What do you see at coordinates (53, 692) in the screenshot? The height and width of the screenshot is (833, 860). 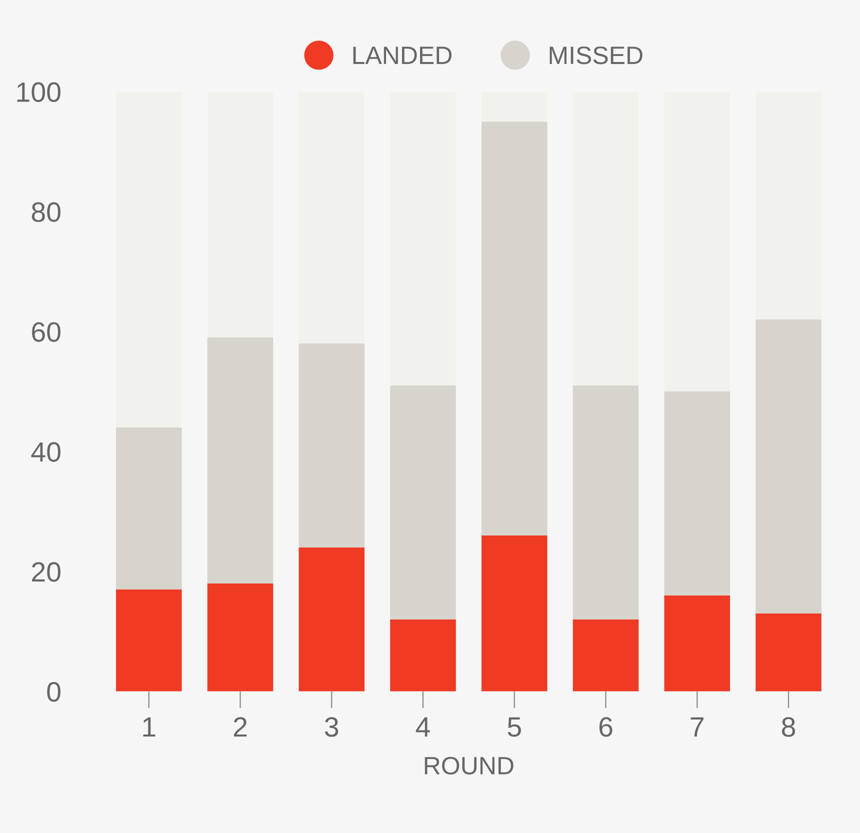 I see `y-tick-label: 0` at bounding box center [53, 692].